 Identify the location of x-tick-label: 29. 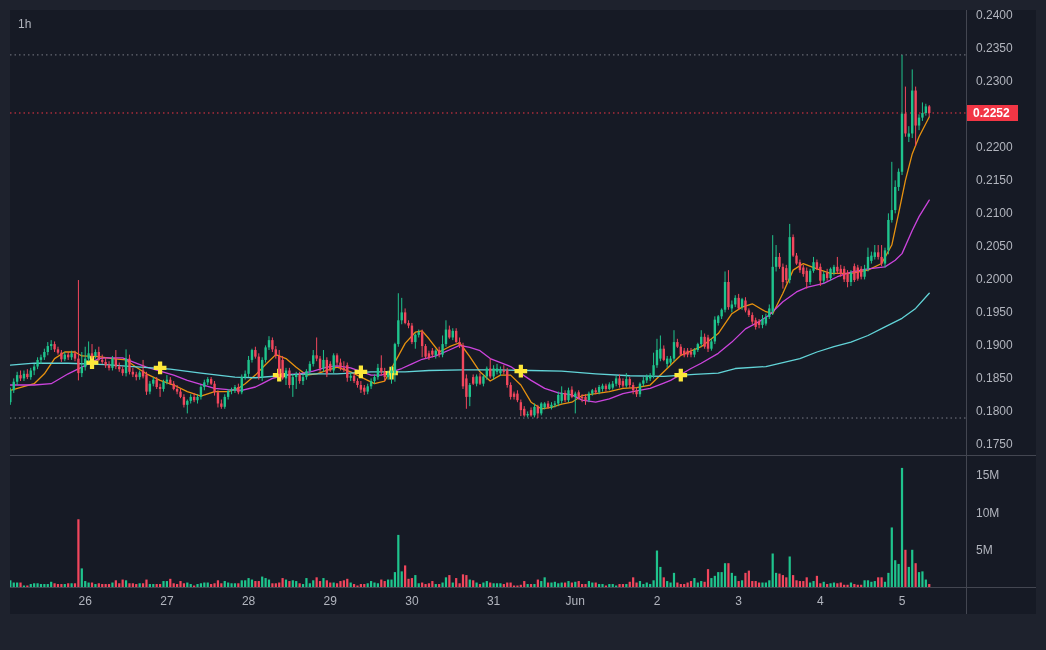
(330, 601).